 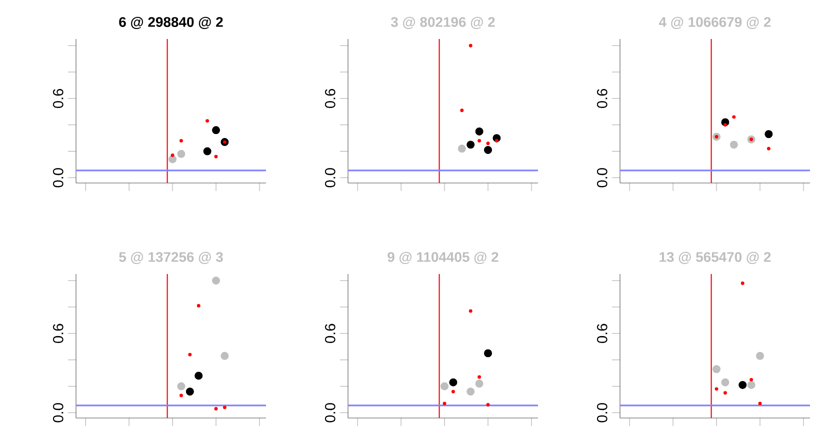 What do you see at coordinates (171, 258) in the screenshot?
I see `chart-title: 5 @ 137256 @ 3` at bounding box center [171, 258].